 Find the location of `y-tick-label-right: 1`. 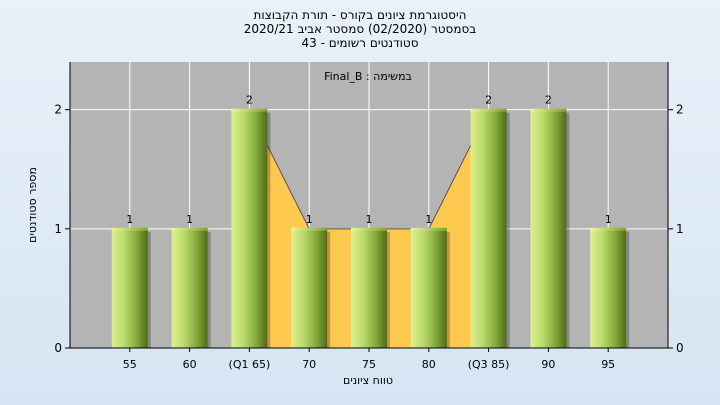

y-tick-label-right: 1 is located at coordinates (680, 229).